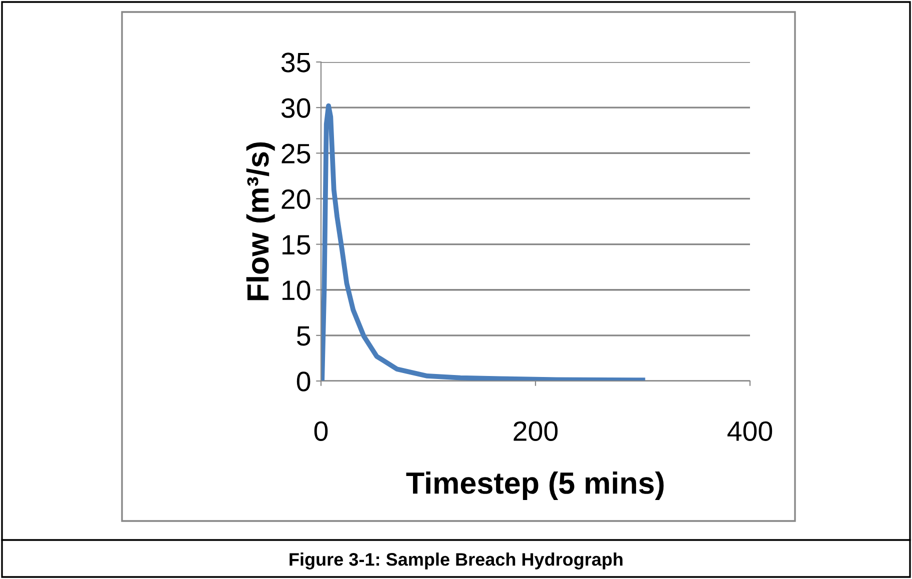  What do you see at coordinates (295, 62) in the screenshot?
I see `y-tick-label: 35` at bounding box center [295, 62].